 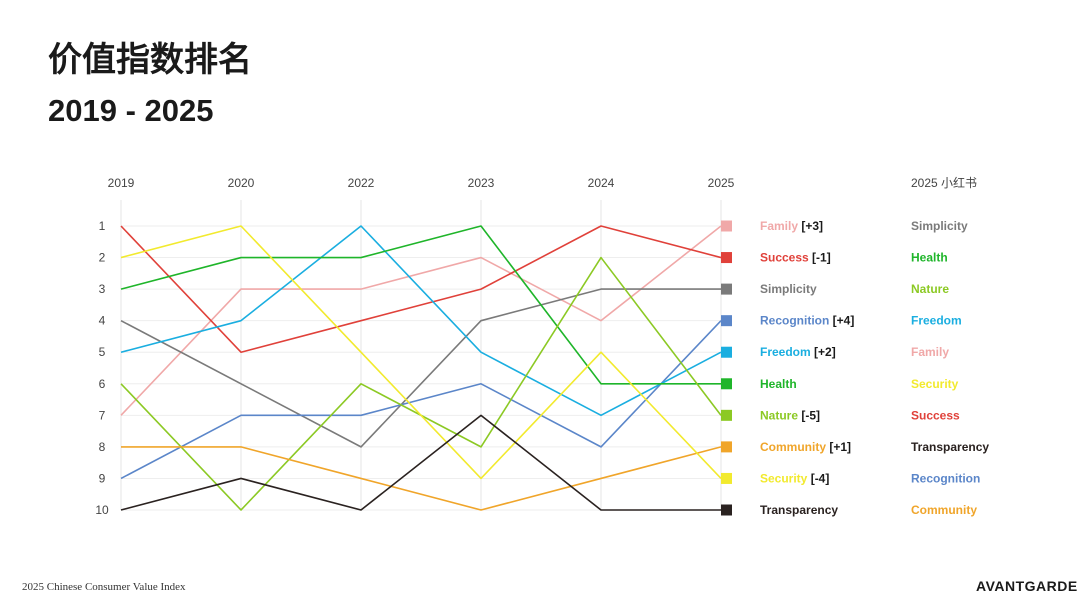 I want to click on brand-logo: AVANTGARDE, so click(x=1027, y=586).